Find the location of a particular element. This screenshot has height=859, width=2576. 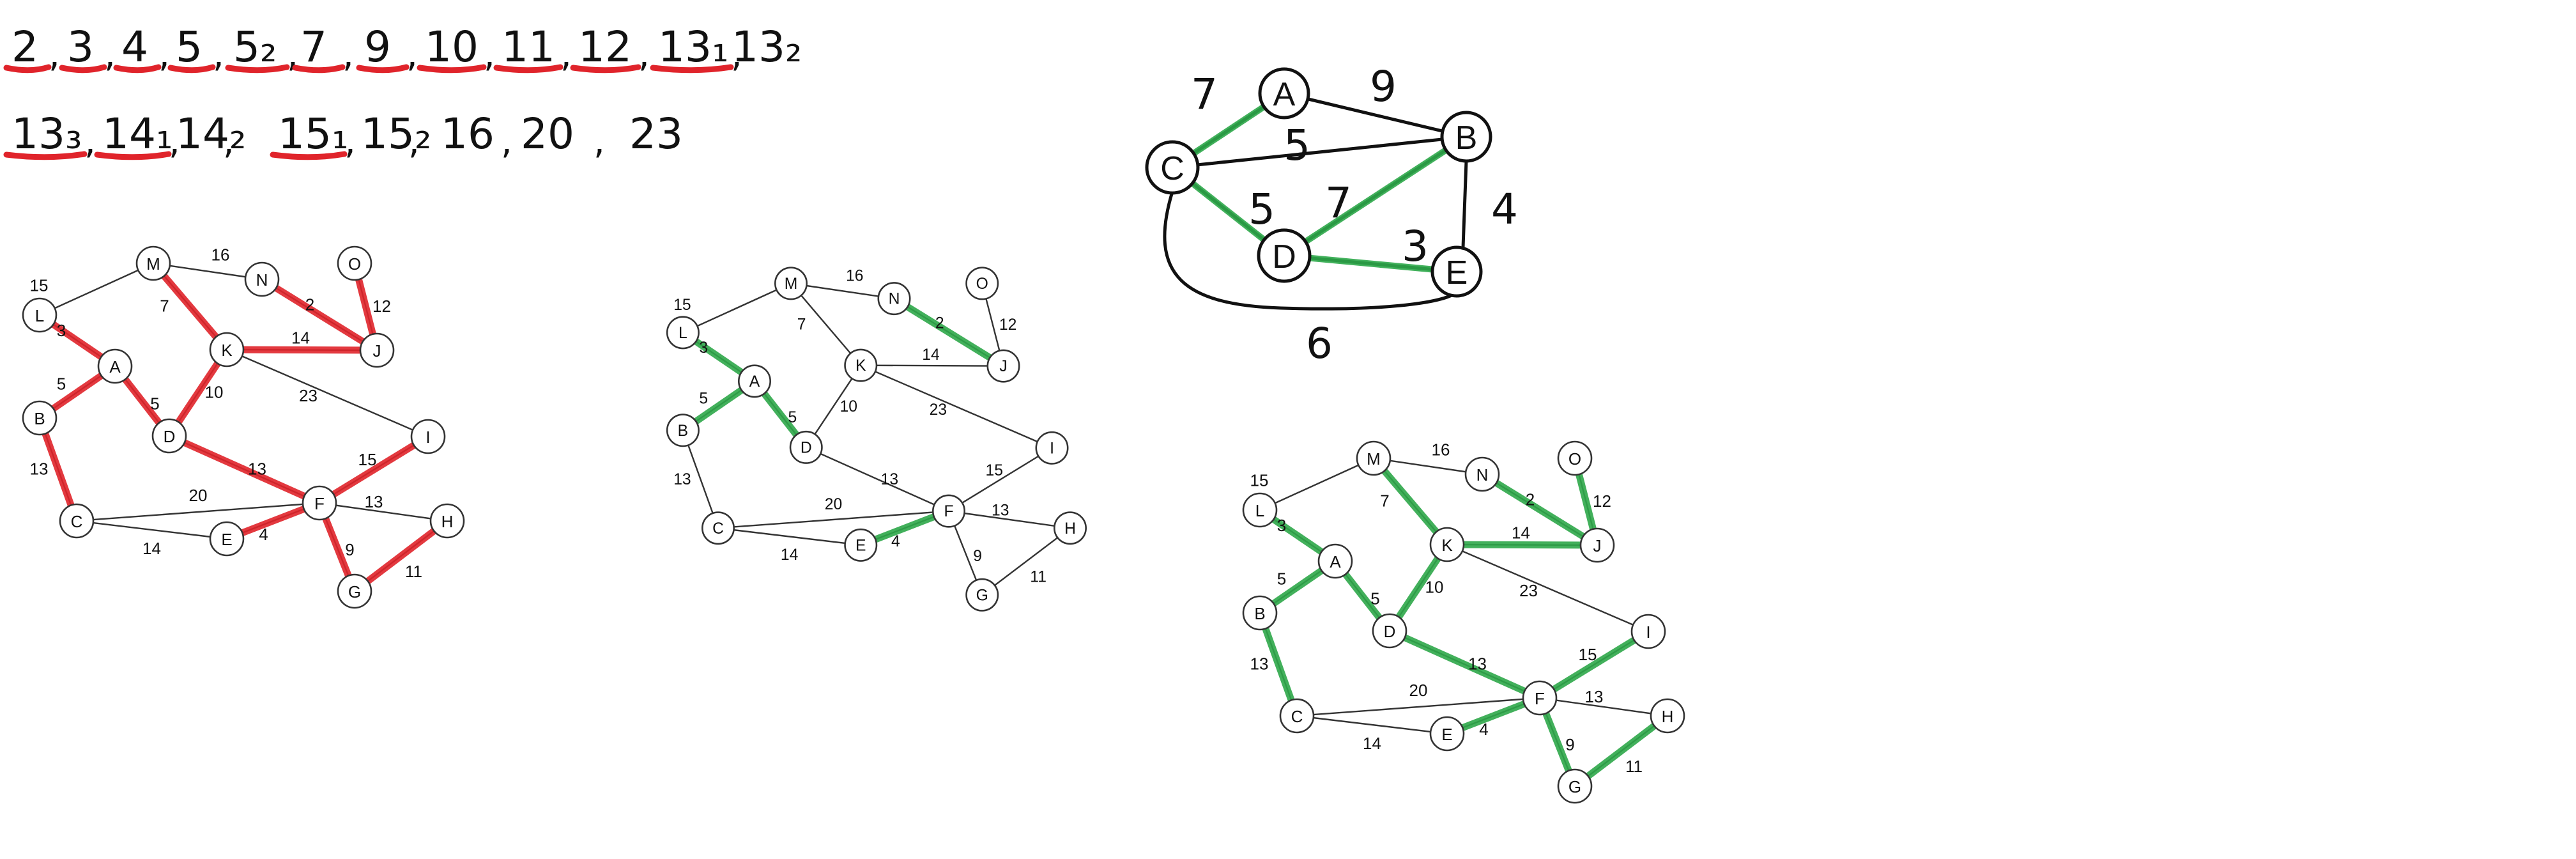

sorted-weight-item: 2, is located at coordinates (31, 48).